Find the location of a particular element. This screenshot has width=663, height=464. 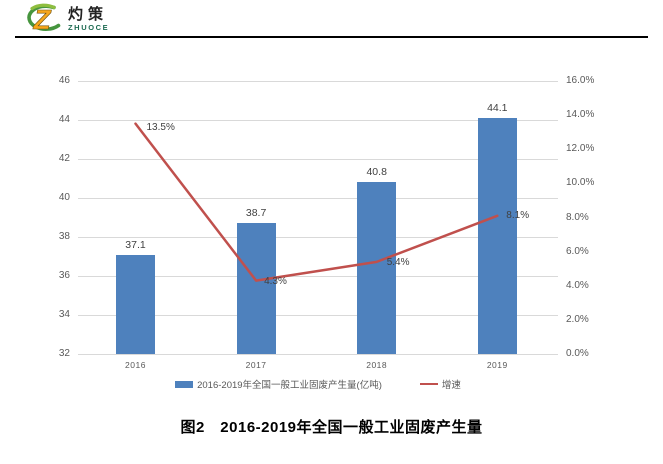

right-axis-tick: 0.0% is located at coordinates (577, 353).